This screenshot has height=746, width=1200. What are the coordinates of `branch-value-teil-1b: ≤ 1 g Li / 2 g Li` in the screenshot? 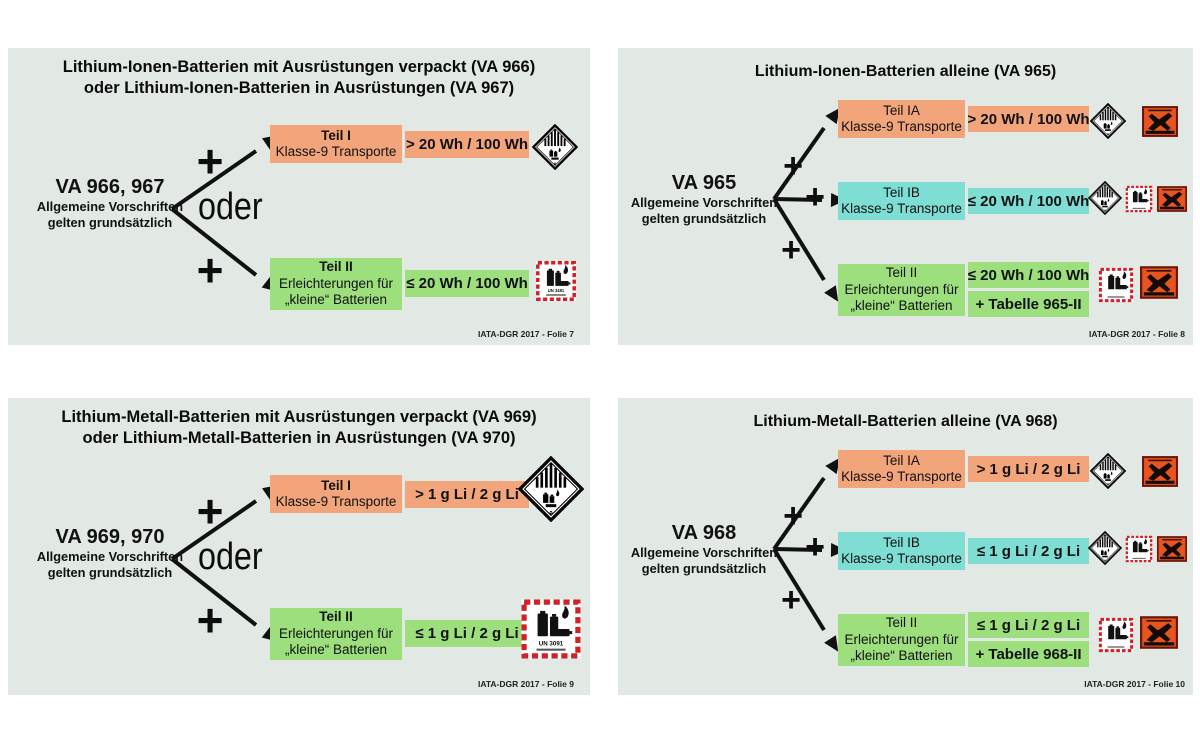 It's located at (1028, 551).